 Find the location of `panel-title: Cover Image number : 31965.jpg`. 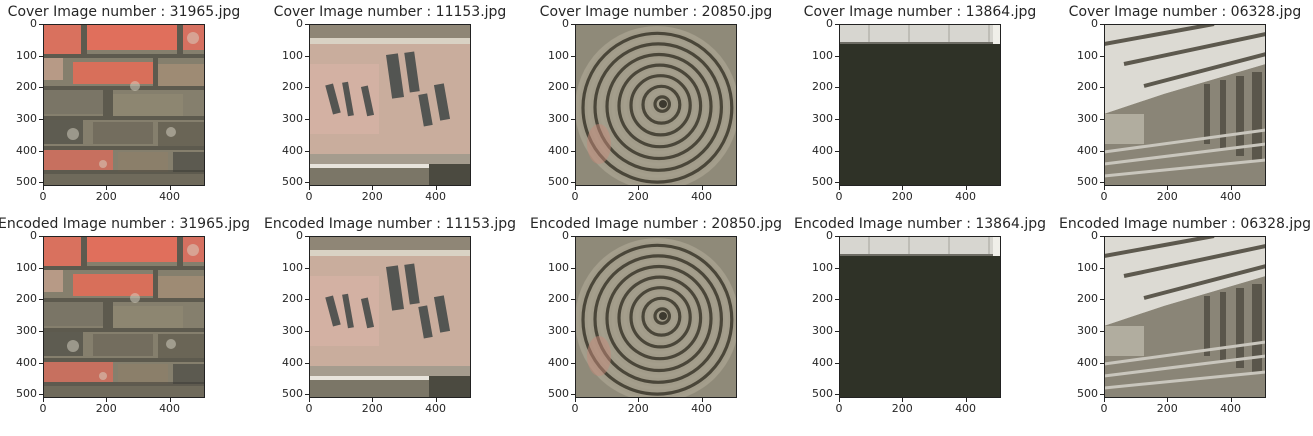

panel-title: Cover Image number : 31965.jpg is located at coordinates (124, 12).